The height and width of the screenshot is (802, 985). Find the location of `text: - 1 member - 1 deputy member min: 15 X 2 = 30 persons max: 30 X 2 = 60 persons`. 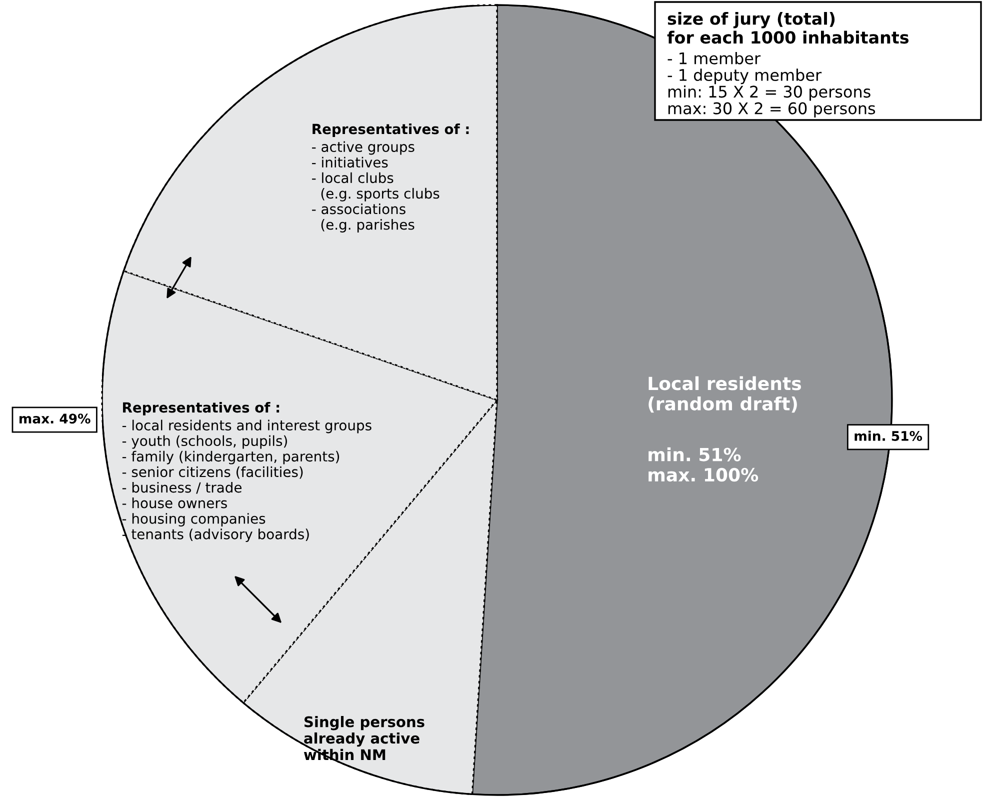

text: - 1 member - 1 deputy member min: 15 X 2 = 30 persons max: 30 X 2 = 60 persons is located at coordinates (772, 85).